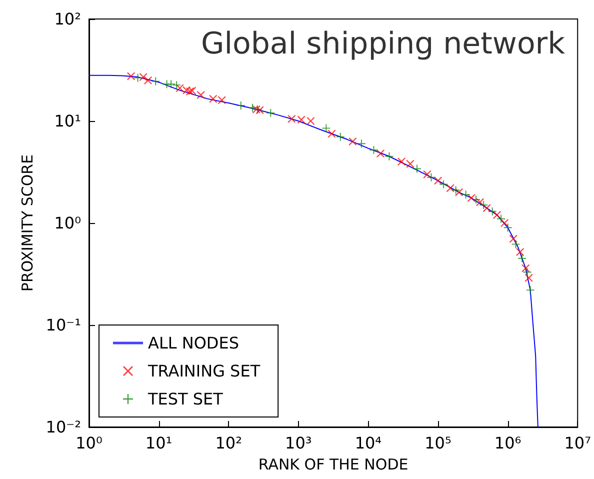  What do you see at coordinates (63, 427) in the screenshot?
I see `y-tick-label: 10⁻²` at bounding box center [63, 427].